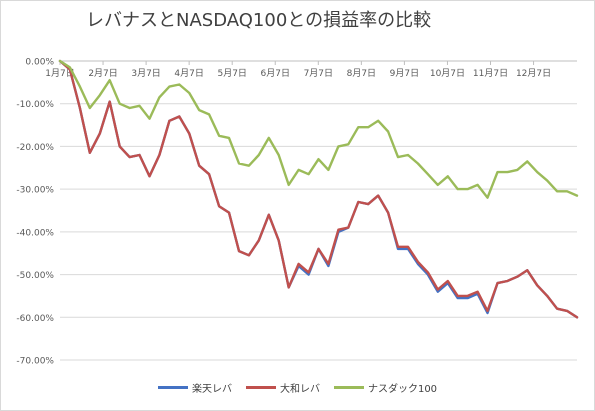 The width and height of the screenshot is (595, 411). What do you see at coordinates (402, 389) in the screenshot?
I see `legend-label: ナスダック100` at bounding box center [402, 389].